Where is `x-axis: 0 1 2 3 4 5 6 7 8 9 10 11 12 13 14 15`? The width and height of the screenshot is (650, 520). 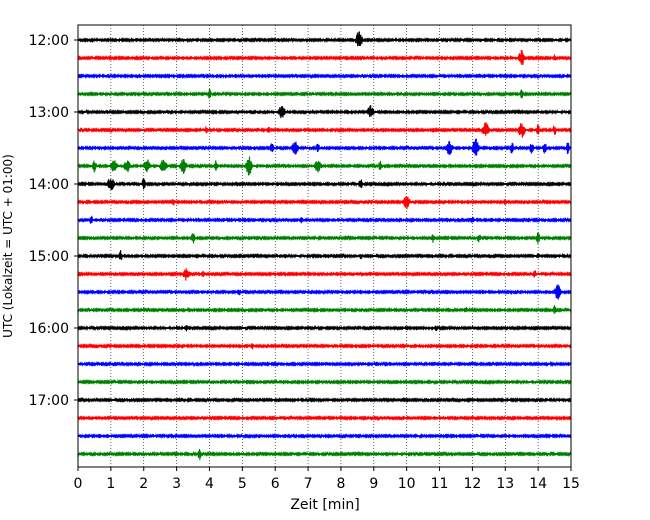 x-axis: 0 1 2 3 4 5 6 7 8 9 10 11 12 13 14 15 is located at coordinates (327, 479).